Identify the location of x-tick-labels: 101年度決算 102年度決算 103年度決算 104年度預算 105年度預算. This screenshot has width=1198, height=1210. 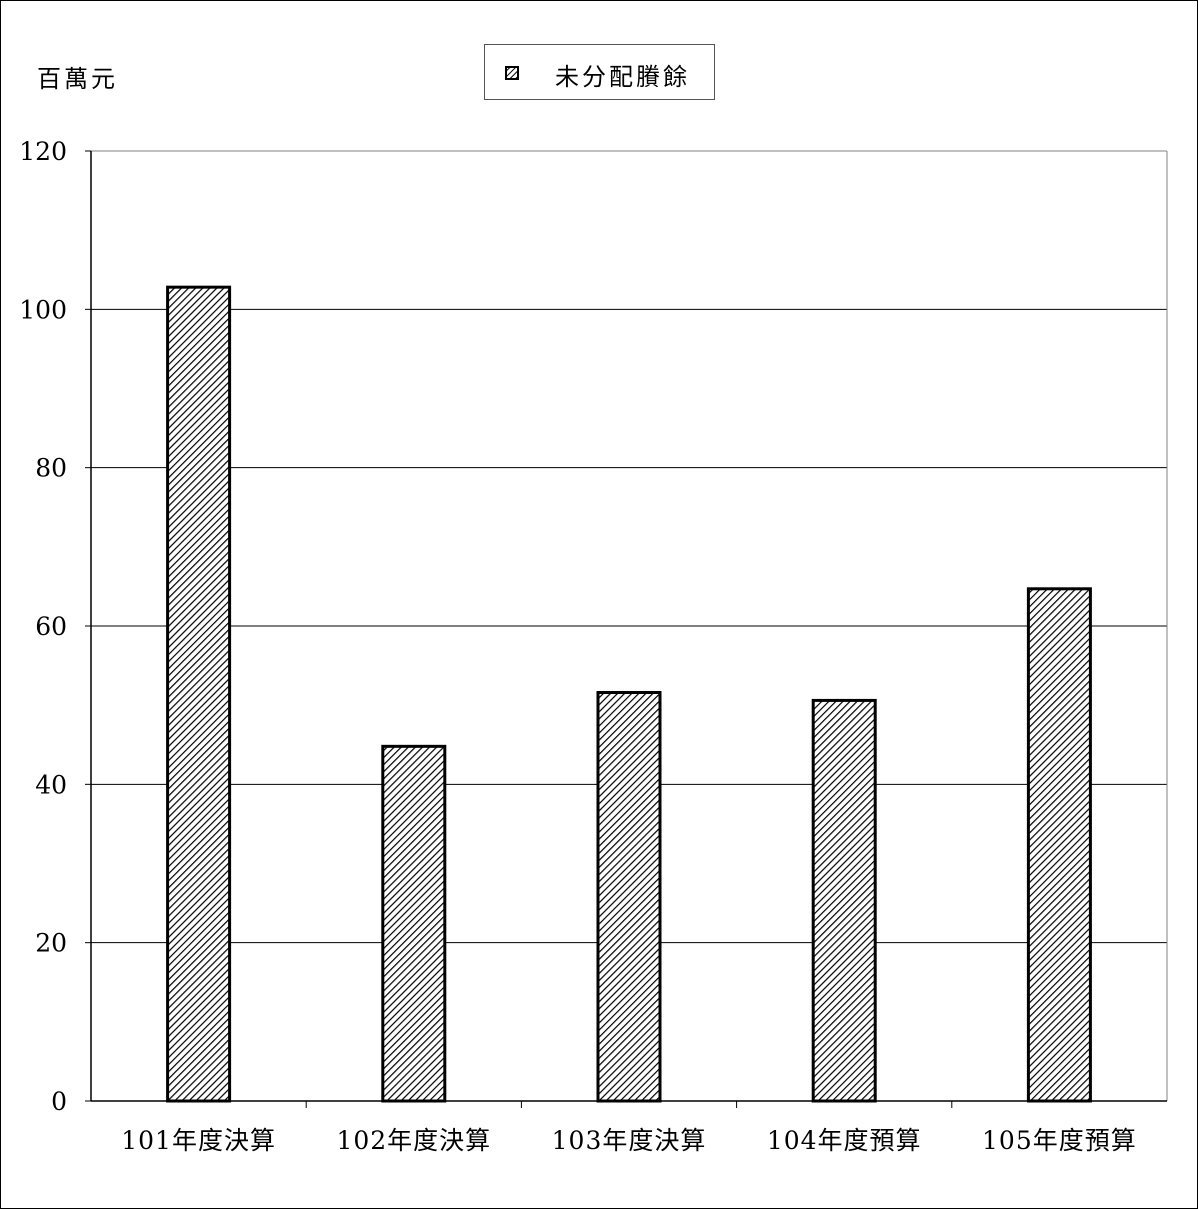
(629, 1140).